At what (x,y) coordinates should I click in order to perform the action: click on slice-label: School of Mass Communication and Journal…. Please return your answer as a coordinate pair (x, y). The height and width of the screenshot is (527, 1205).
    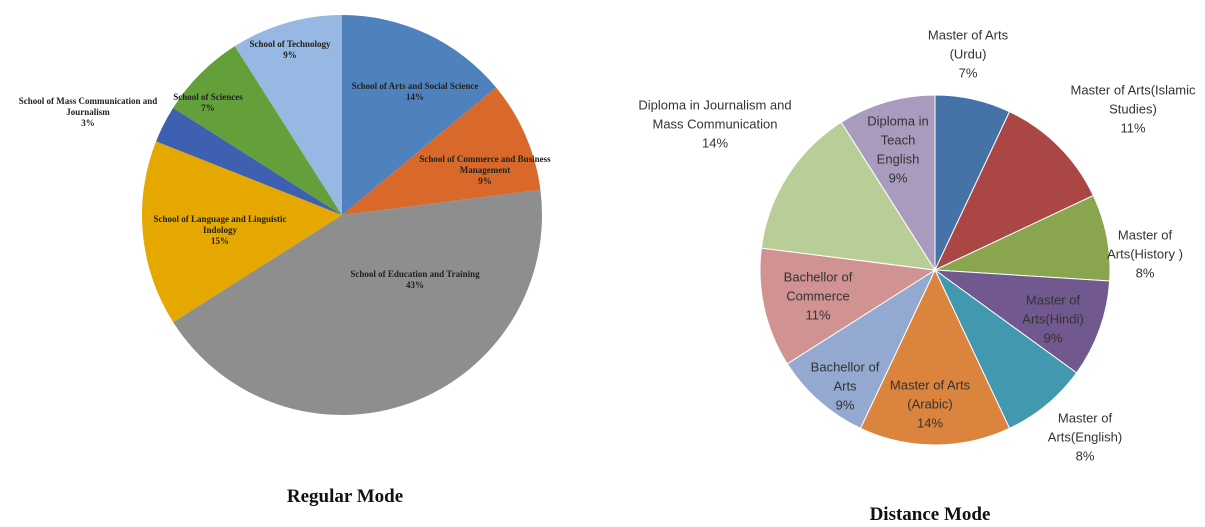
    Looking at the image, I should click on (88, 112).